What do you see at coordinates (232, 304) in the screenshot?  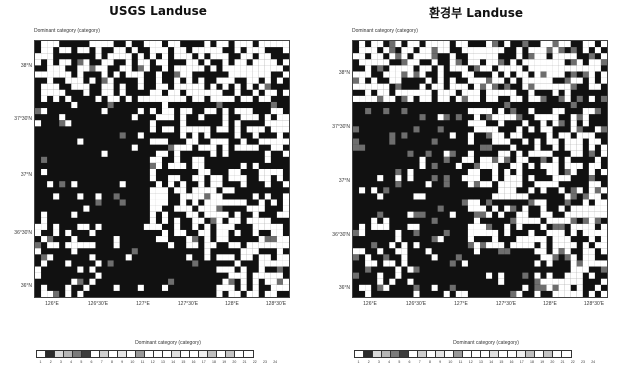 I see `x-tick-label: 128°E` at bounding box center [232, 304].